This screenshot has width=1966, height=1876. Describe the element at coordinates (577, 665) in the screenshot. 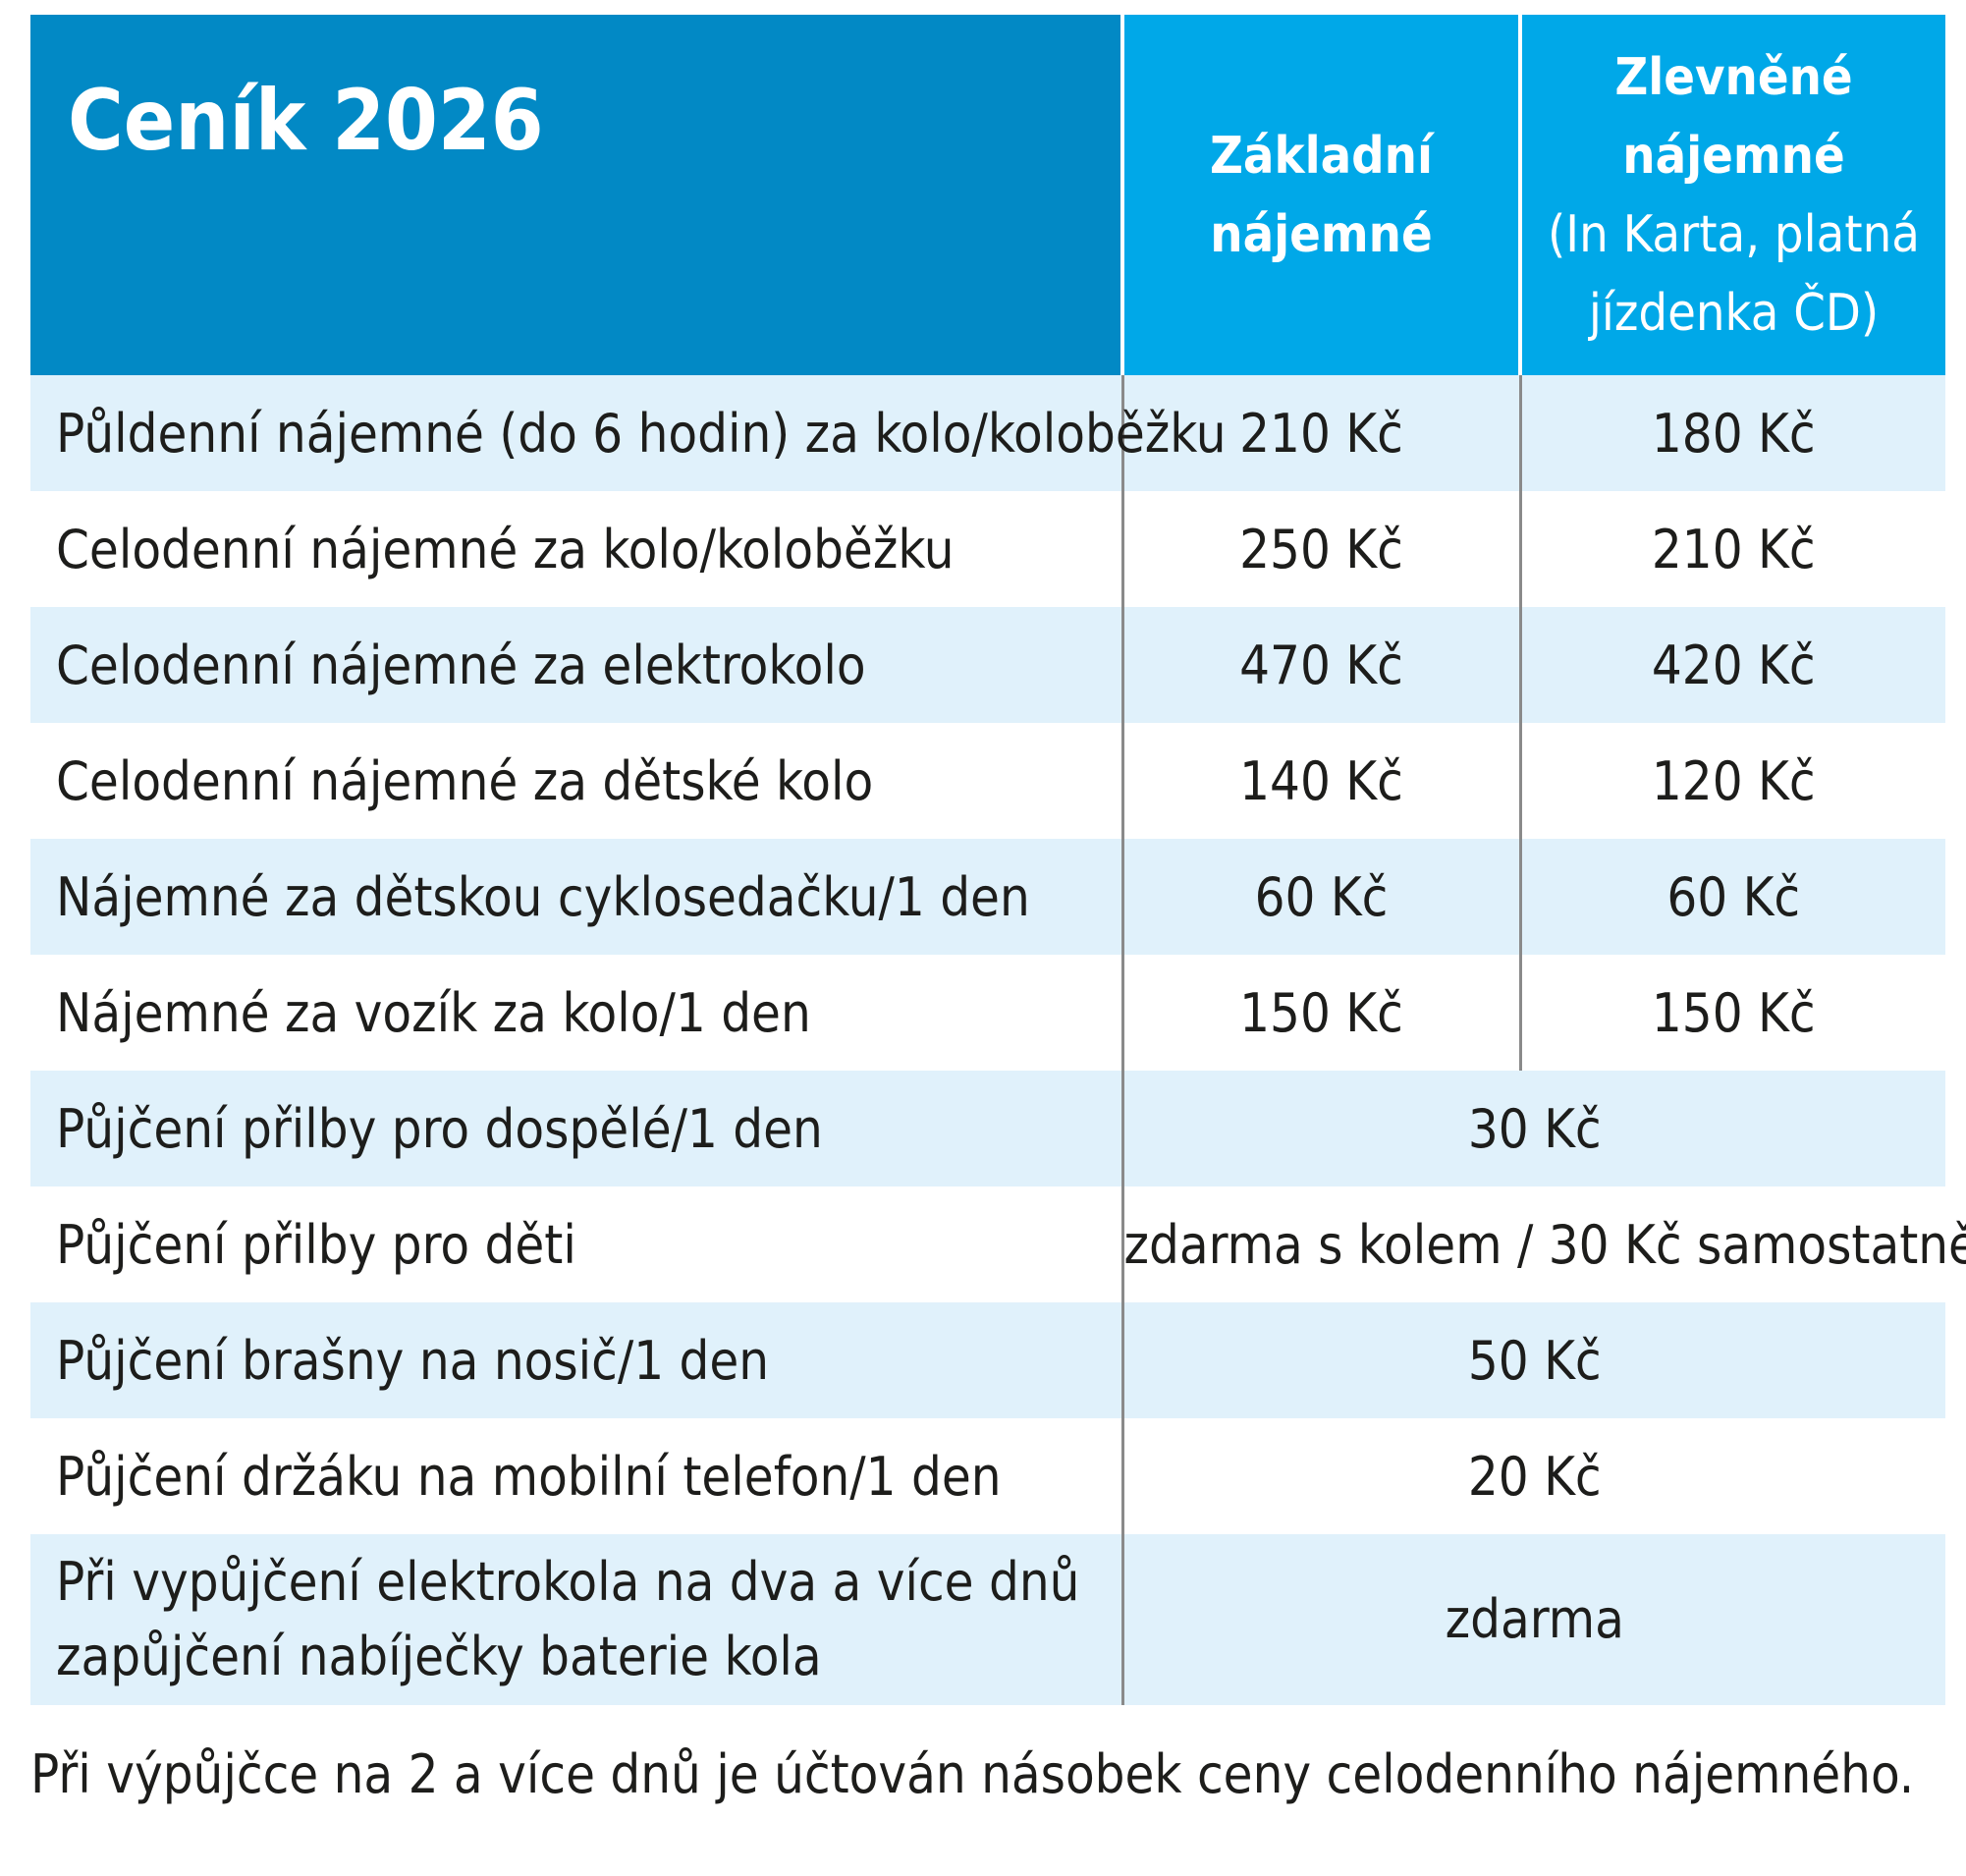

I see `row-label: Celodenní nájemné za elektrokolo` at that location.